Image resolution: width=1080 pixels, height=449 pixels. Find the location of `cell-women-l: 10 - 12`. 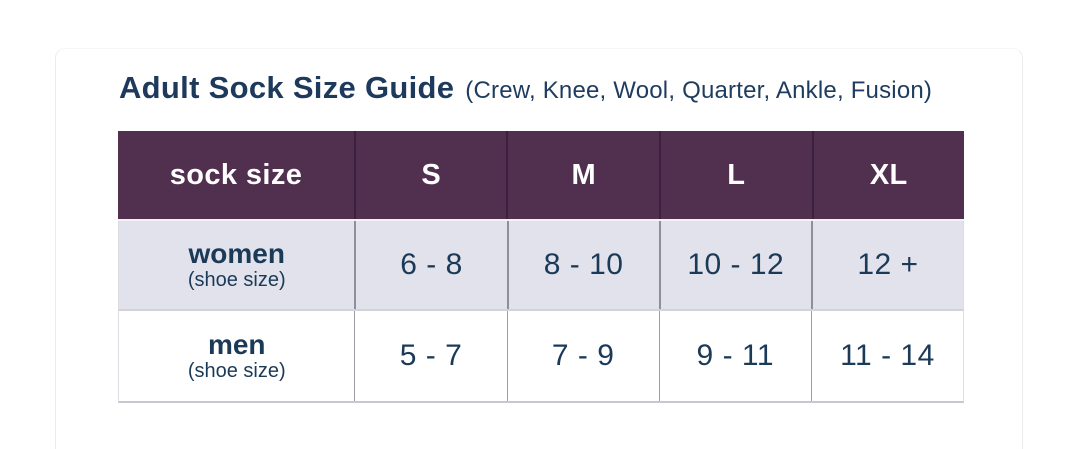

cell-women-l: 10 - 12 is located at coordinates (734, 265).